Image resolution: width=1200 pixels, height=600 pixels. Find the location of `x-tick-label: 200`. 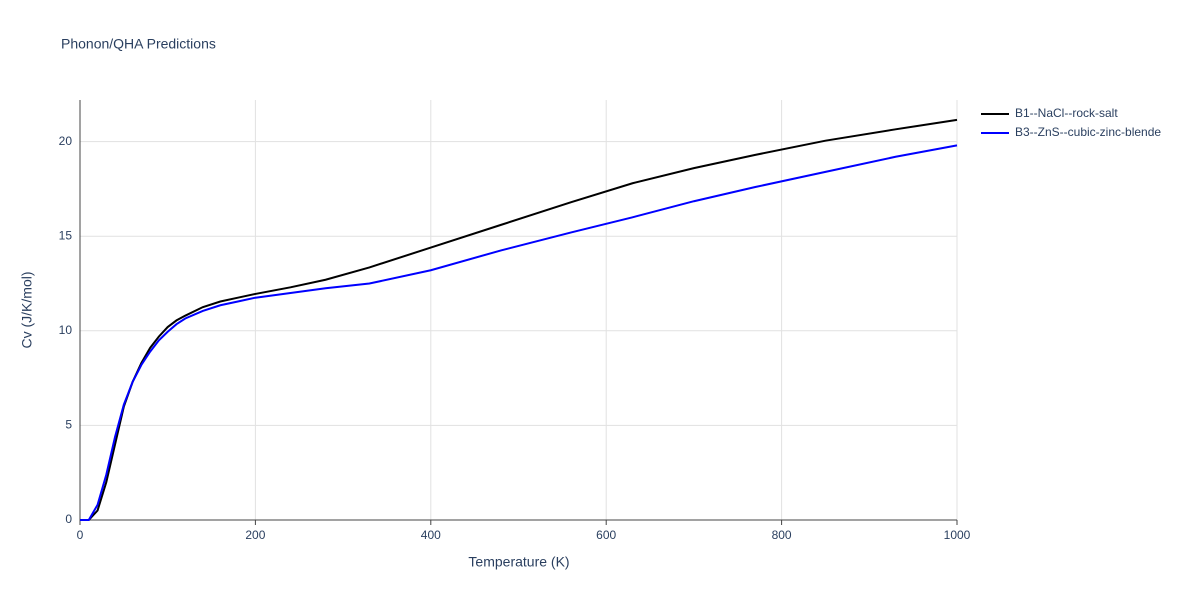

x-tick-label: 200 is located at coordinates (255, 535).